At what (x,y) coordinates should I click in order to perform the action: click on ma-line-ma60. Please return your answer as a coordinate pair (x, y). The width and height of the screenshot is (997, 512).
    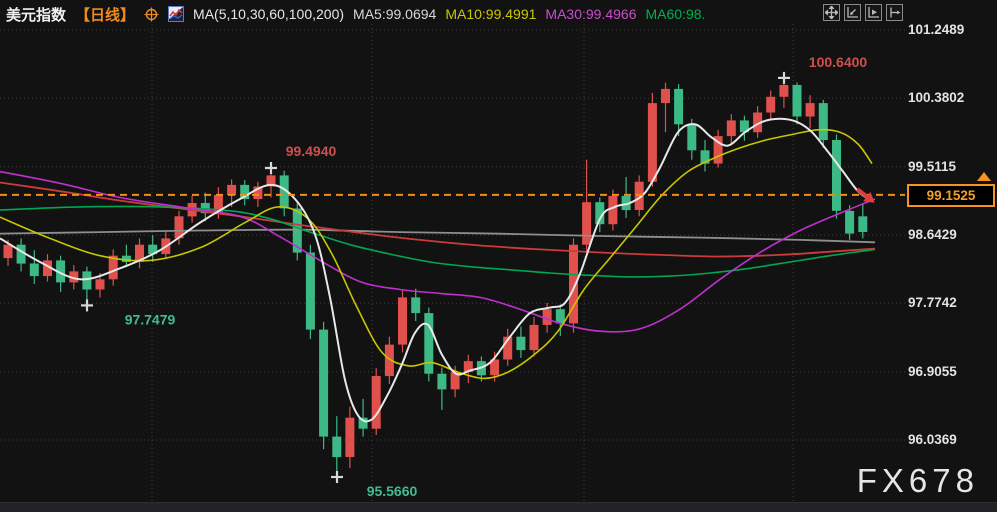
    Looking at the image, I should click on (438, 241).